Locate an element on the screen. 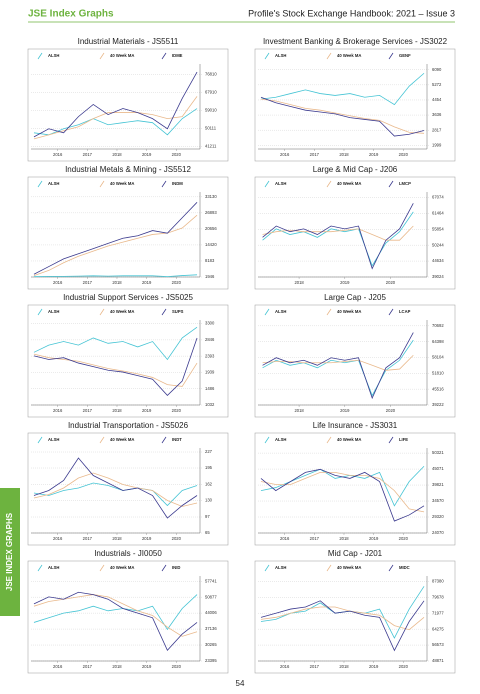 This screenshot has height=694, width=480. y-tick-label: 33130 is located at coordinates (211, 196).